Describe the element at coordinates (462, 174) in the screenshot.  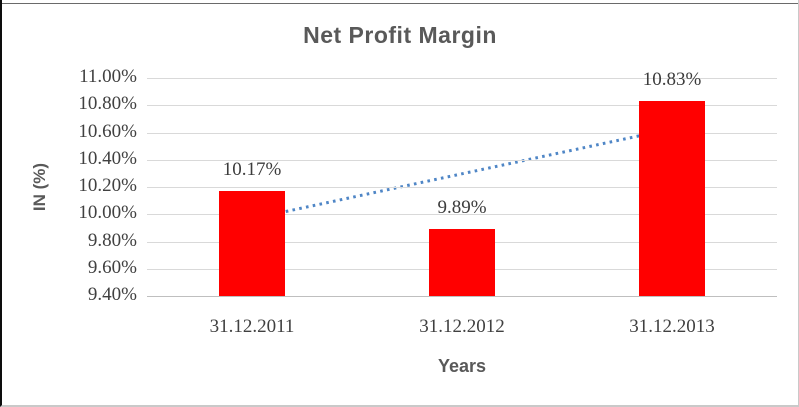
I see `trendline` at that location.